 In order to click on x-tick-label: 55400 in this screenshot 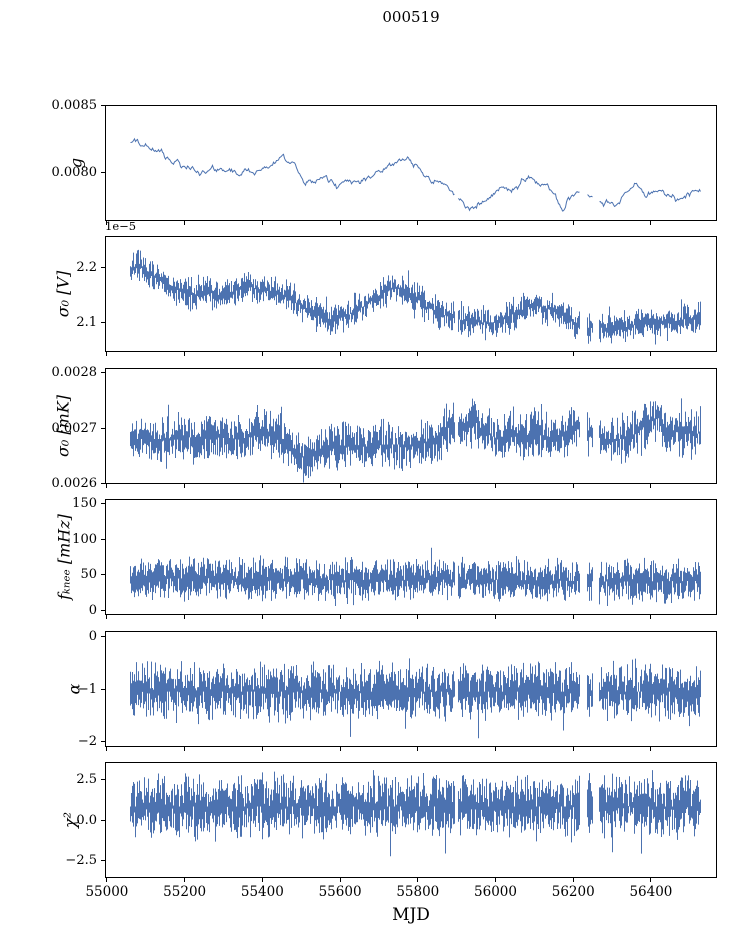, I will do `click(262, 892)`.